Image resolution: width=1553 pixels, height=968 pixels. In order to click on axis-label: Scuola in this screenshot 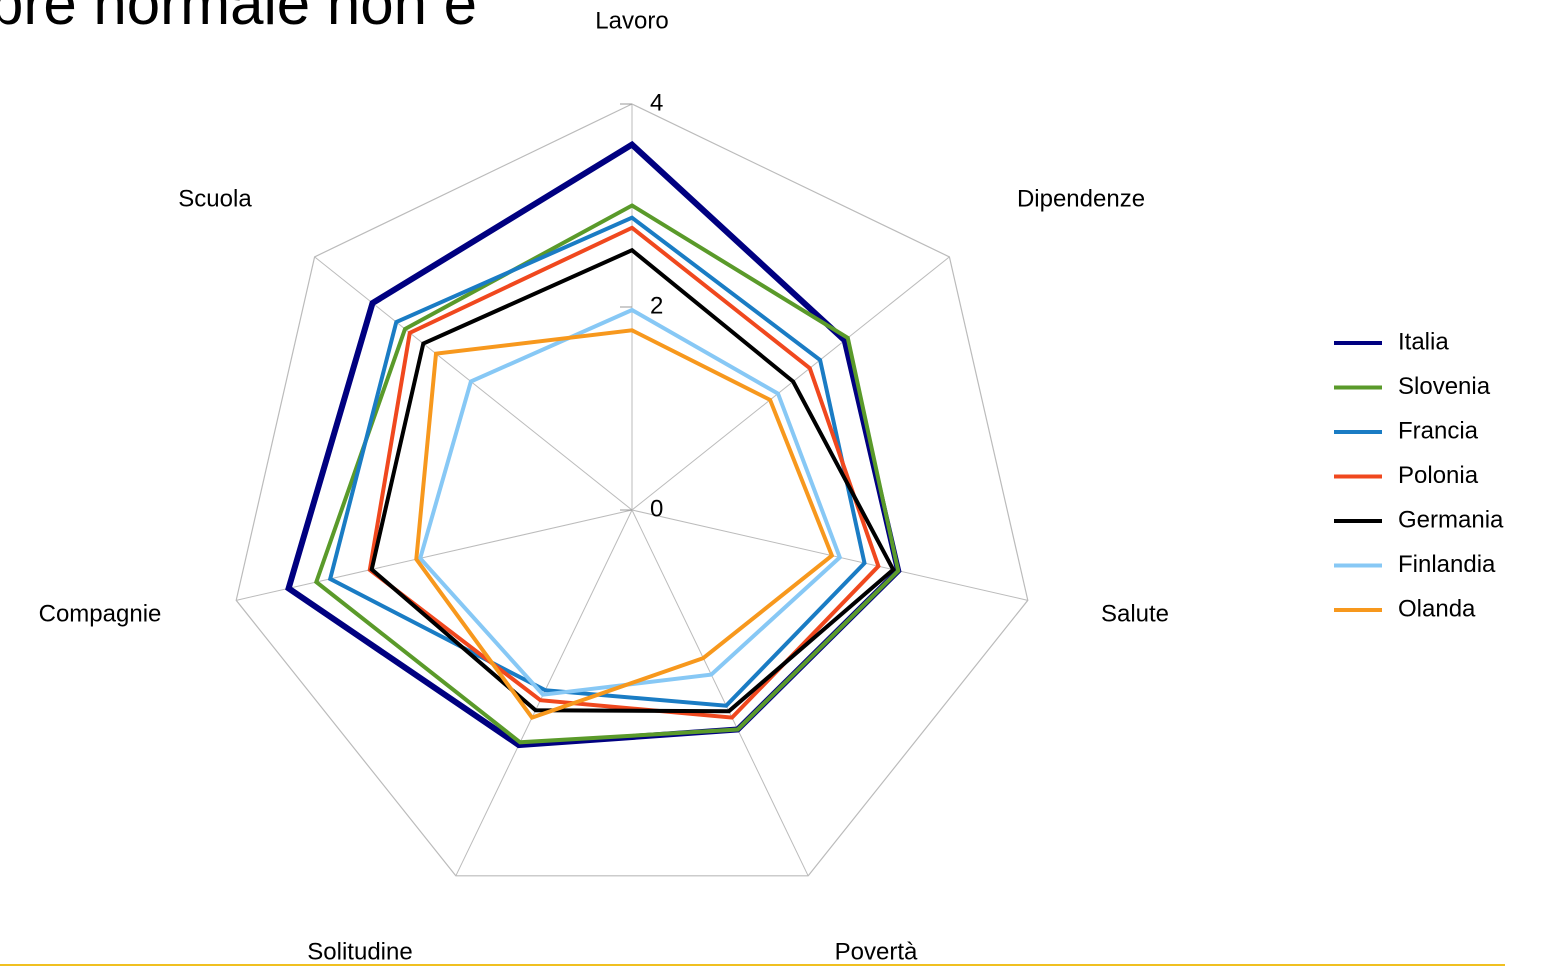, I will do `click(215, 198)`.